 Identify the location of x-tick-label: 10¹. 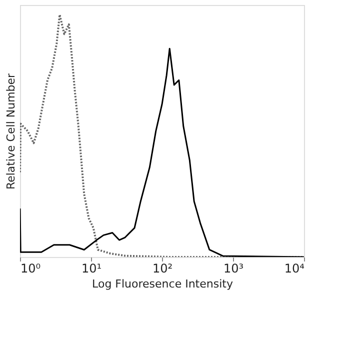
(91, 269).